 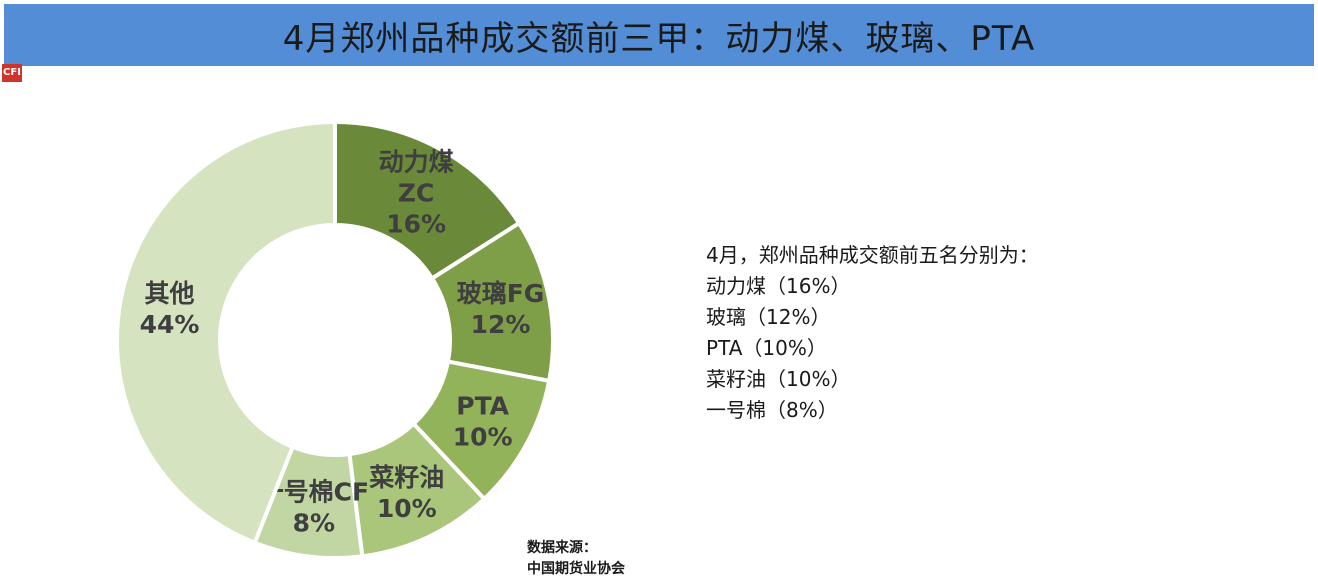 What do you see at coordinates (501, 309) in the screenshot?
I see `slice-label-2: 玻璃FG 12%` at bounding box center [501, 309].